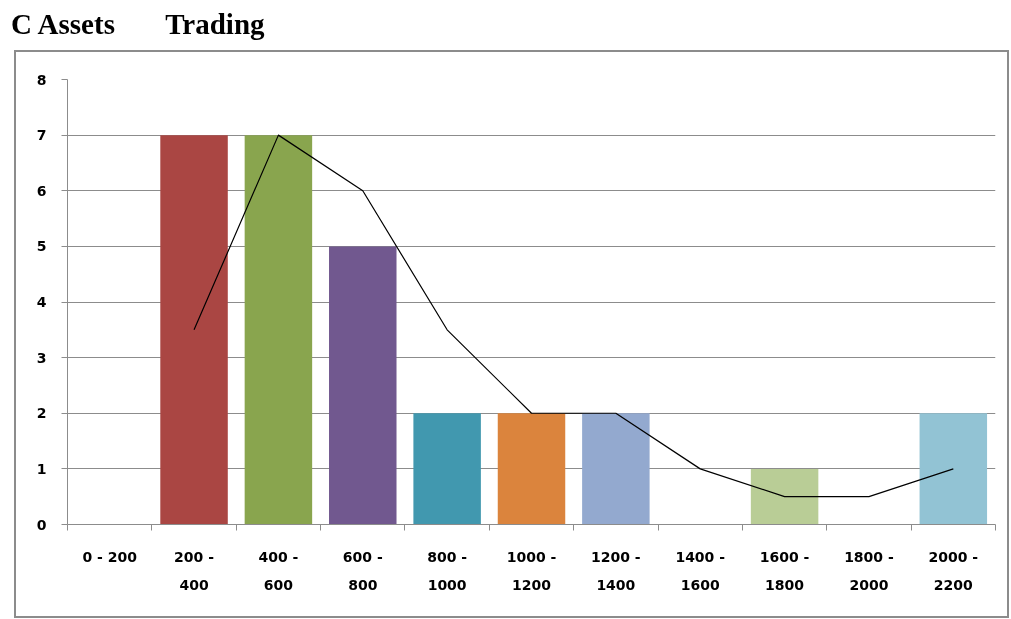  What do you see at coordinates (41, 79) in the screenshot?
I see `y-tick-label: 8` at bounding box center [41, 79].